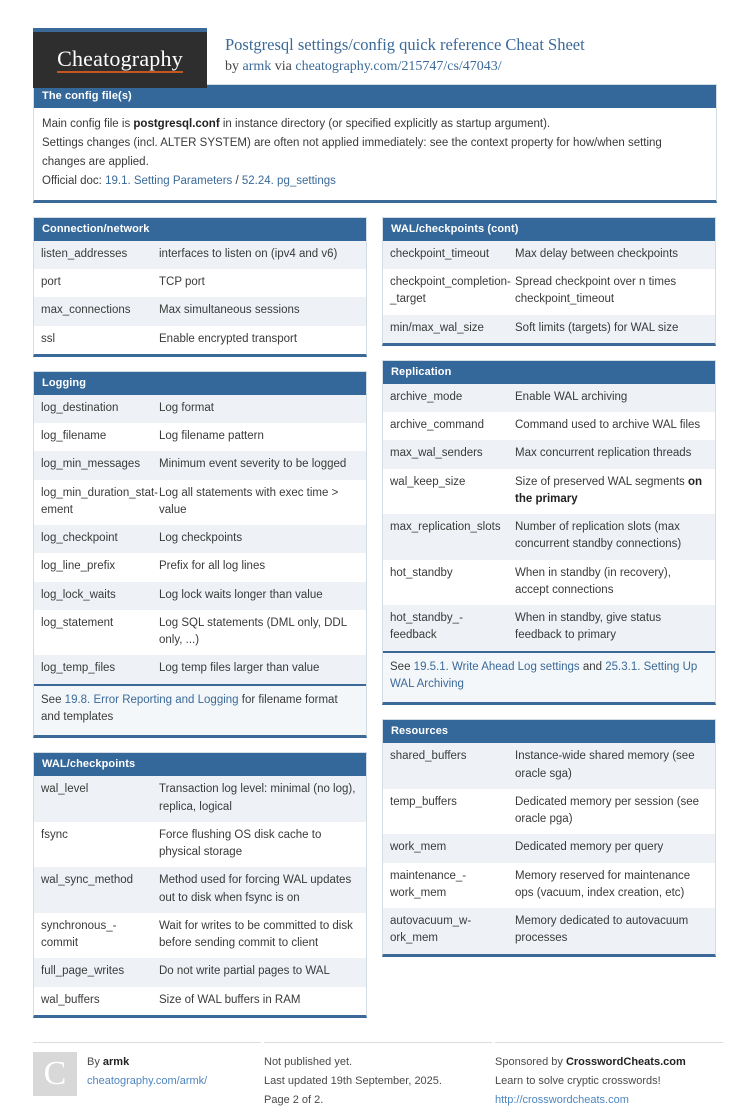 The height and width of the screenshot is (1111, 750). What do you see at coordinates (590, 1062) in the screenshot?
I see `sponsor-line: Sponsored by CrosswordCheats.com` at bounding box center [590, 1062].